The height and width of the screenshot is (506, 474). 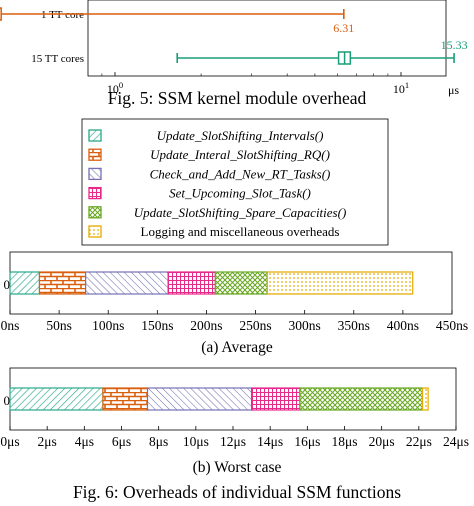 What do you see at coordinates (206, 325) in the screenshot?
I see `x-tick-label: 200ns` at bounding box center [206, 325].